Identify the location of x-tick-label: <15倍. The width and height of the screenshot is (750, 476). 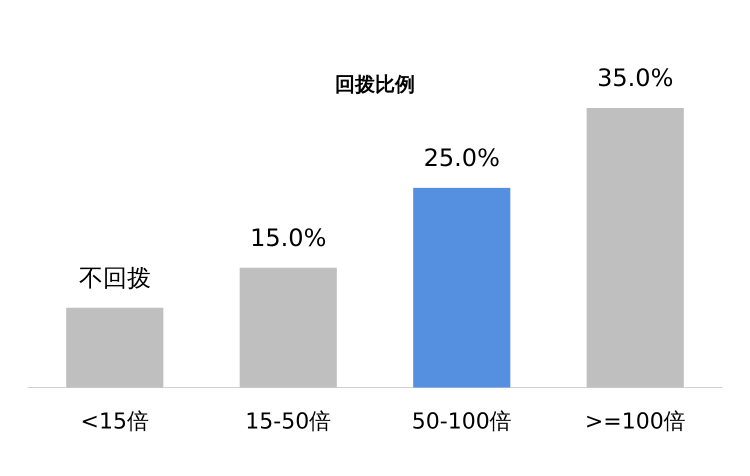
(114, 422).